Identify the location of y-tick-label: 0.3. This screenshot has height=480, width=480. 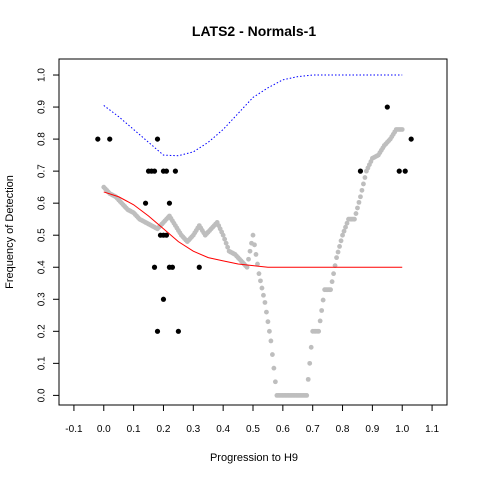
(42, 299).